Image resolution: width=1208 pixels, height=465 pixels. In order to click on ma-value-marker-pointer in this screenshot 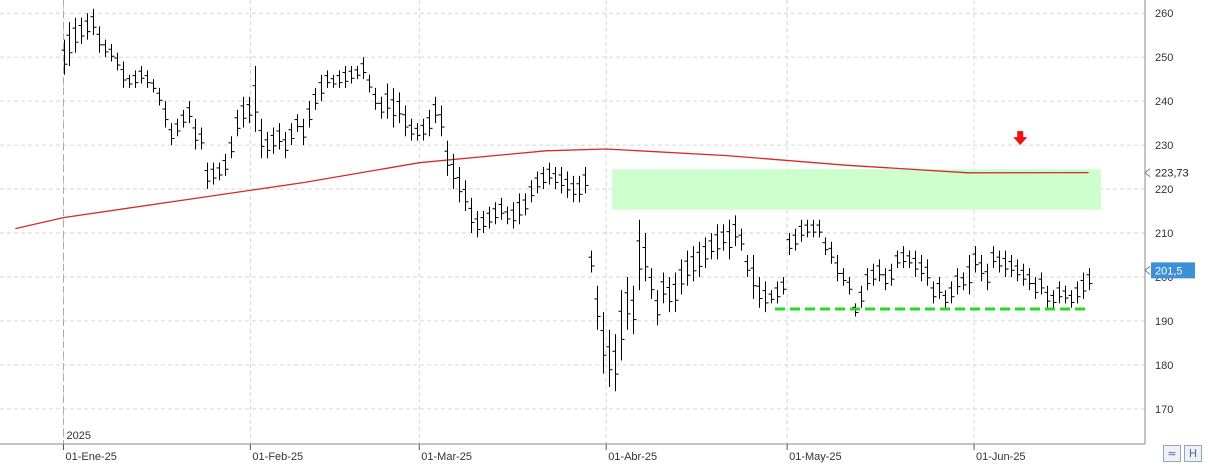, I will do `click(1147, 173)`.